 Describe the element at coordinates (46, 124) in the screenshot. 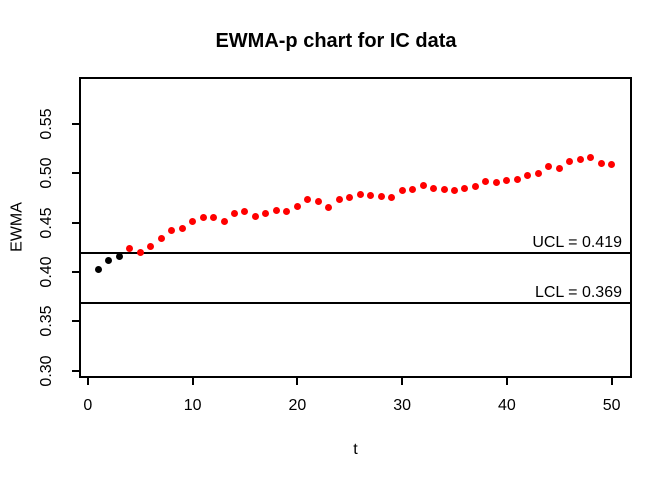

I see `y-axis-tick-label: 0.55` at that location.